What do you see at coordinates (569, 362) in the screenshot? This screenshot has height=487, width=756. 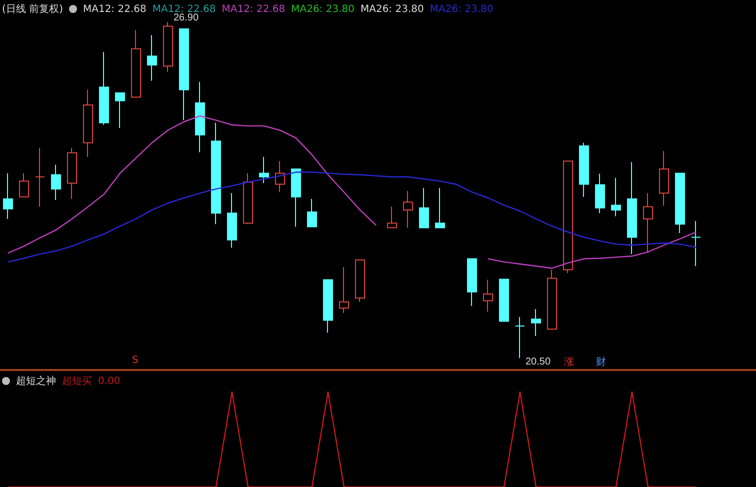 I see `annotation: 涨` at bounding box center [569, 362].